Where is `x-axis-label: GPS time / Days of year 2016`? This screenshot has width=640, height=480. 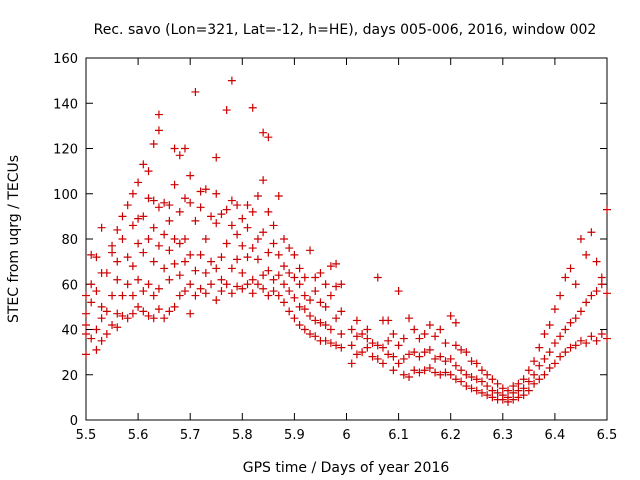 x-axis-label: GPS time / Days of year 2016 is located at coordinates (346, 468).